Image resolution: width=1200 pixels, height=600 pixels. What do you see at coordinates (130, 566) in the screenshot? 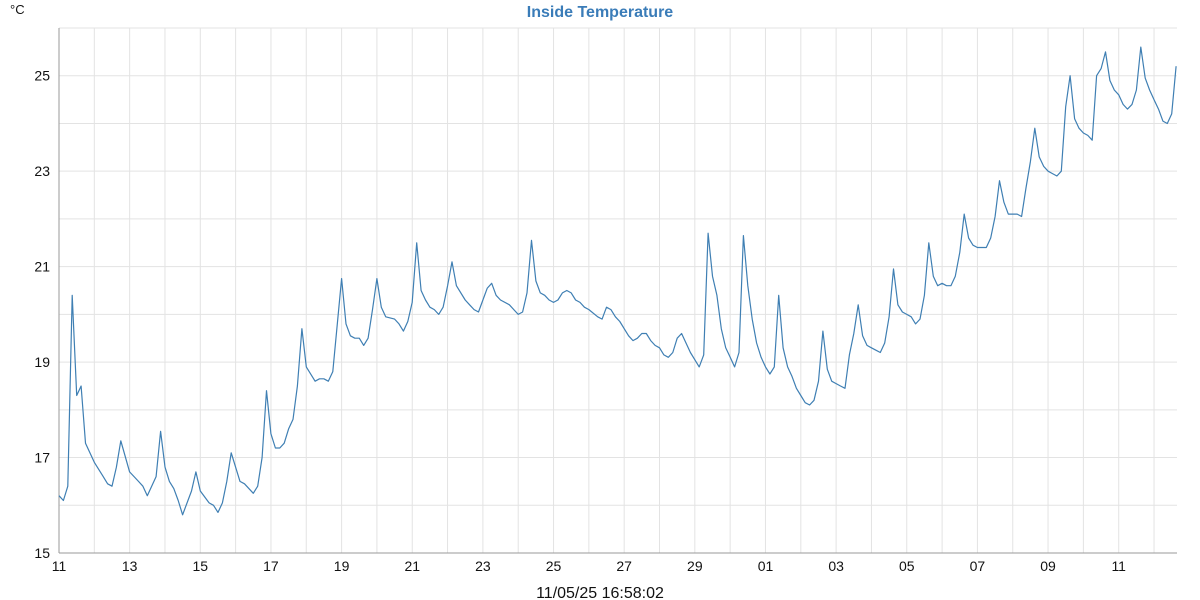
I see `x-tick-label: 13` at bounding box center [130, 566].